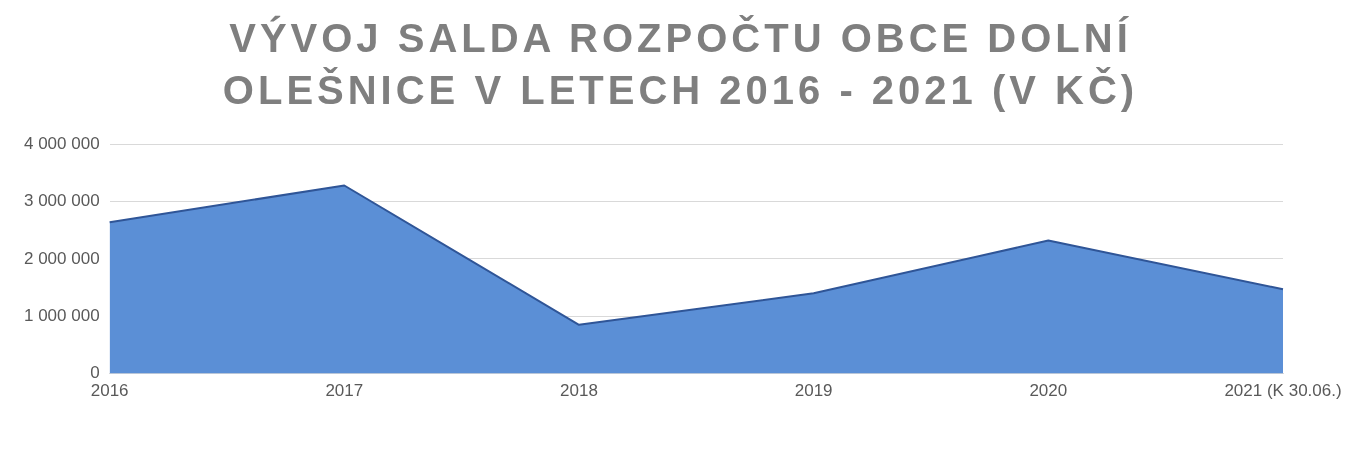 The width and height of the screenshot is (1361, 450). Describe the element at coordinates (1283, 391) in the screenshot. I see `x-tick-label: 2021 (K 30.06.)` at that location.